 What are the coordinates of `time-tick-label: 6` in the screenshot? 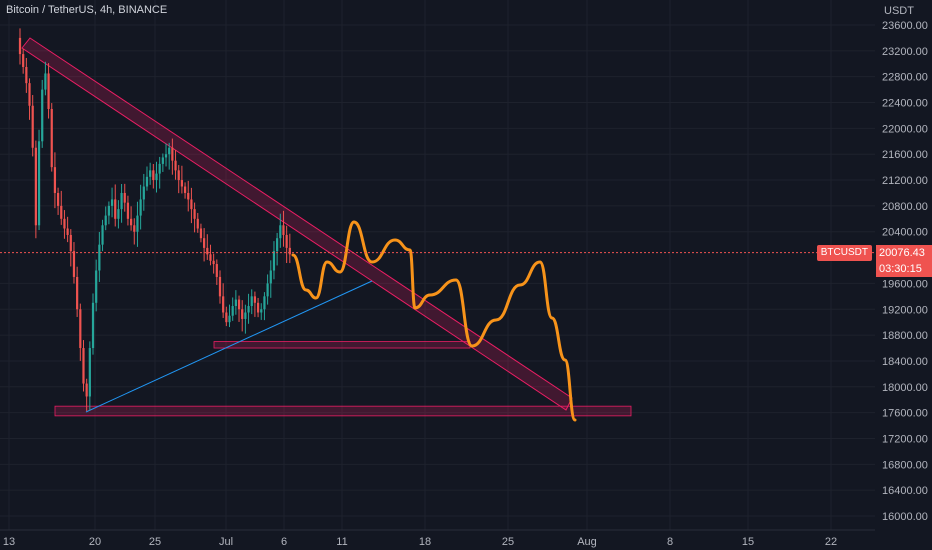 It's located at (284, 542).